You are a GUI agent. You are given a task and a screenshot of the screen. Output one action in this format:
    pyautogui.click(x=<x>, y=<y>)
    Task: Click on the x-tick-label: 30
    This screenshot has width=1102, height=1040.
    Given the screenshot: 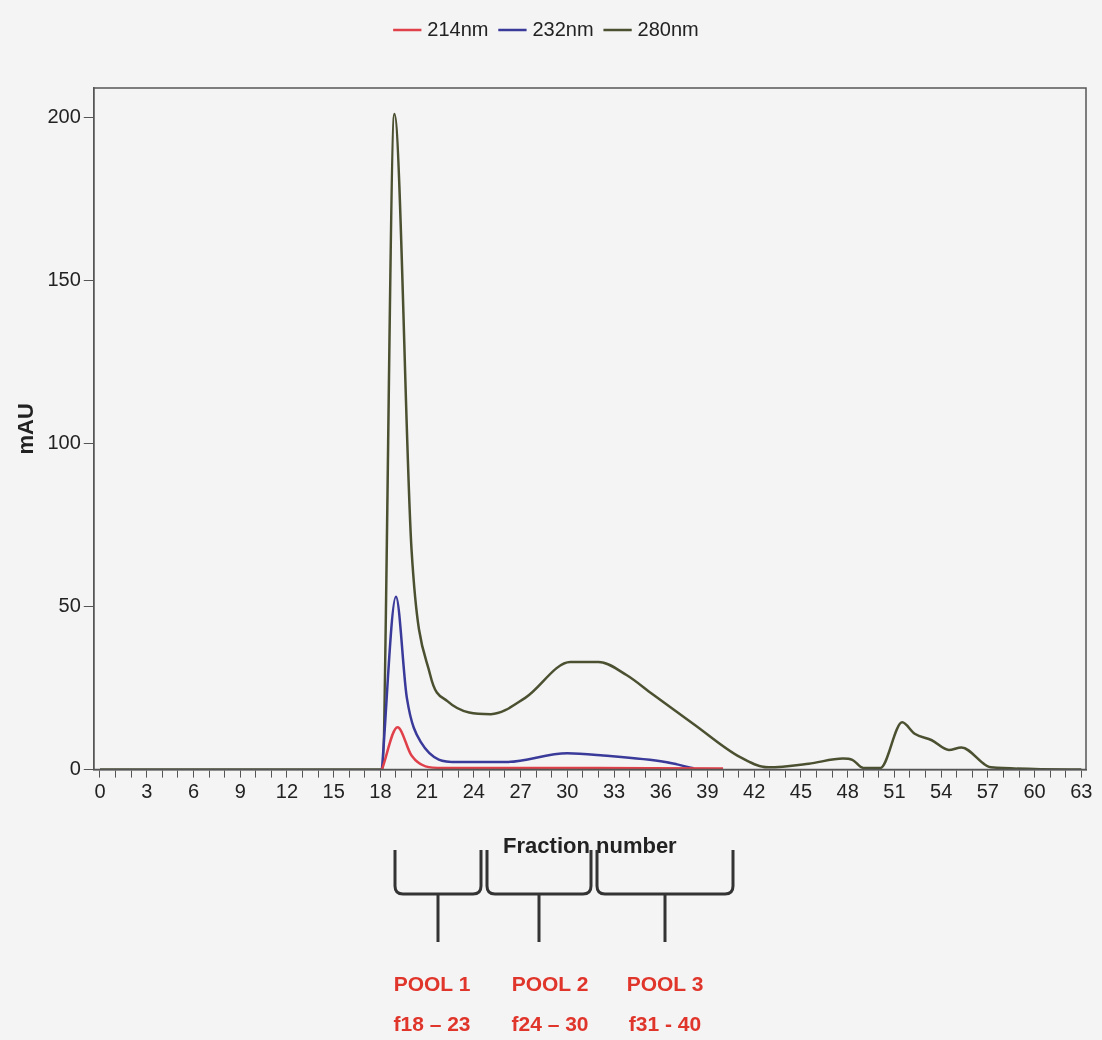 What is the action you would take?
    pyautogui.click(x=567, y=791)
    